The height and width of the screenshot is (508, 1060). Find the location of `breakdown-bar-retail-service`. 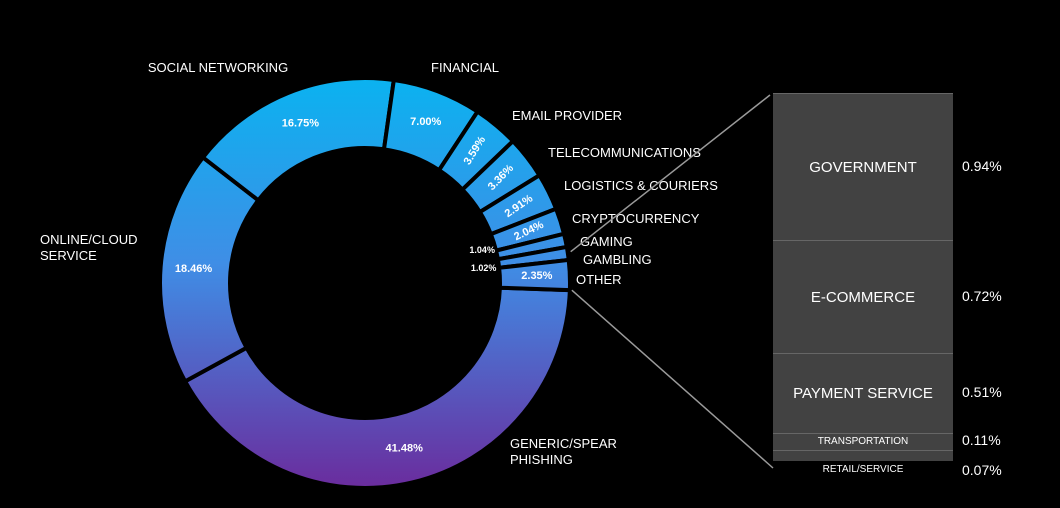

breakdown-bar-retail-service is located at coordinates (863, 455).